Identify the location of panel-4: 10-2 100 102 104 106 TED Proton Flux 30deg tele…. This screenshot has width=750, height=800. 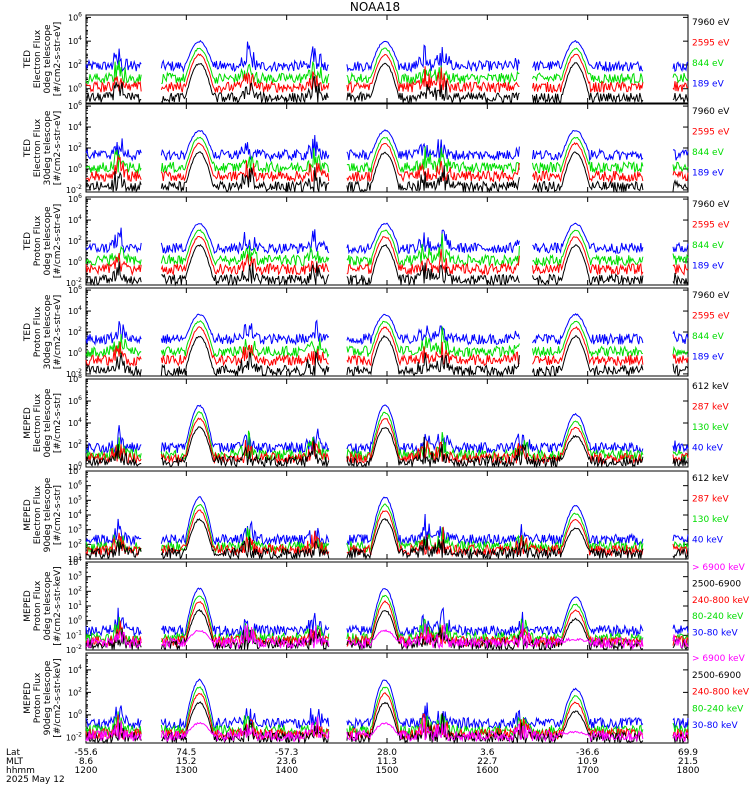
(376, 331).